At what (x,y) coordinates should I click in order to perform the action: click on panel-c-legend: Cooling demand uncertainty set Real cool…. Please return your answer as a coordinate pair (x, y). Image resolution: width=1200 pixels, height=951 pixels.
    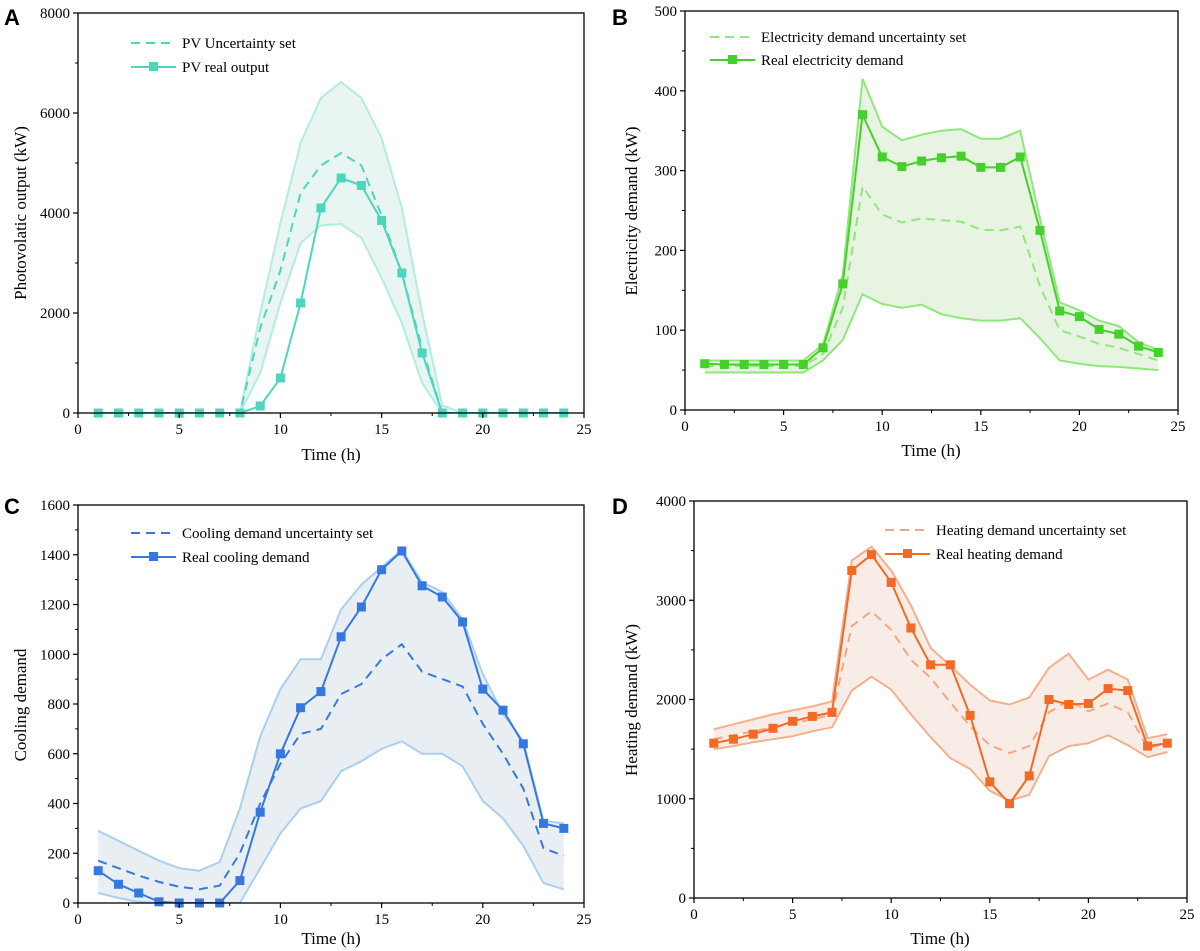
    Looking at the image, I should click on (252, 546).